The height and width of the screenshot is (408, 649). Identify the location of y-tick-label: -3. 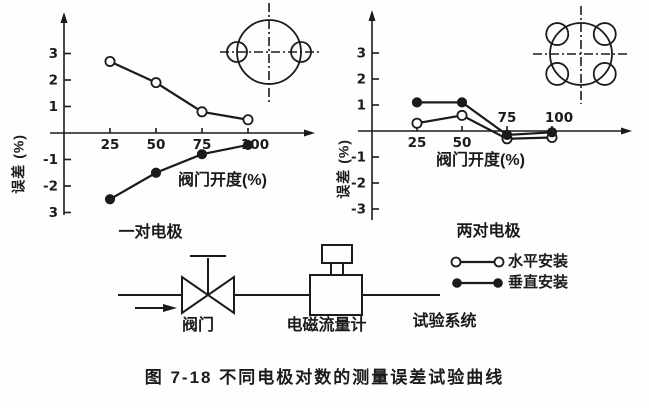
(358, 210).